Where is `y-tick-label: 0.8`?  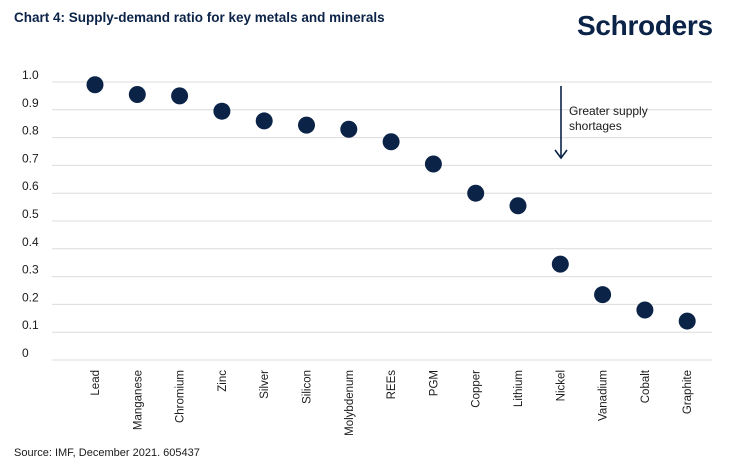
y-tick-label: 0.8 is located at coordinates (30, 131).